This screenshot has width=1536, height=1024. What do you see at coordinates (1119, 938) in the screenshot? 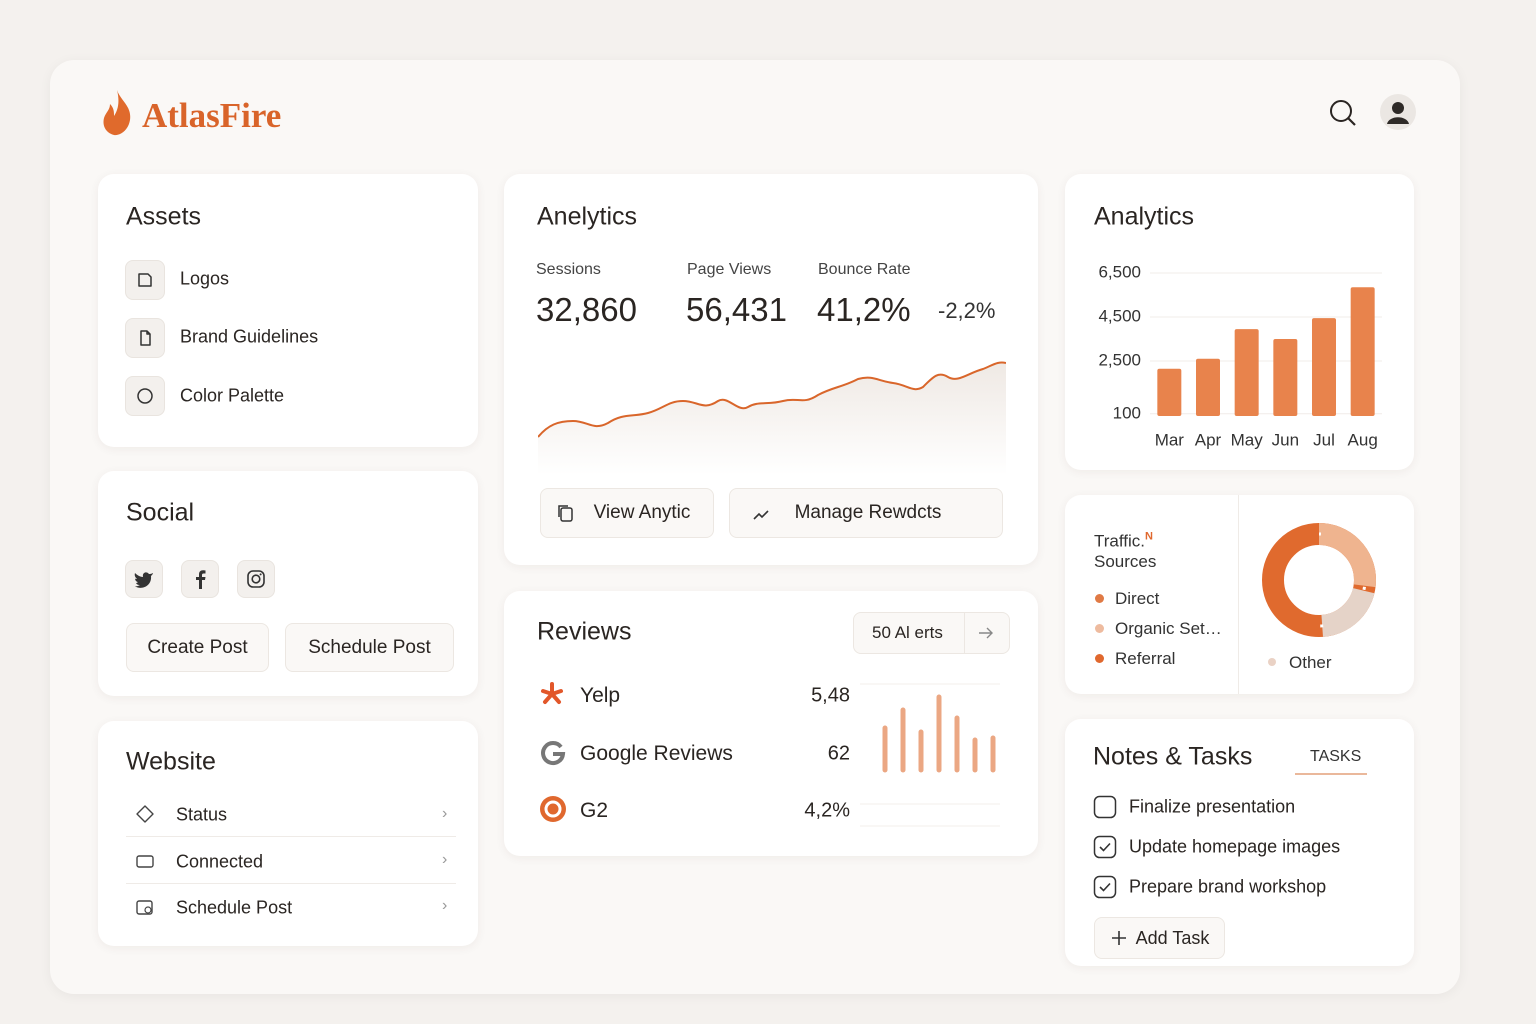
I see `plus-icon` at bounding box center [1119, 938].